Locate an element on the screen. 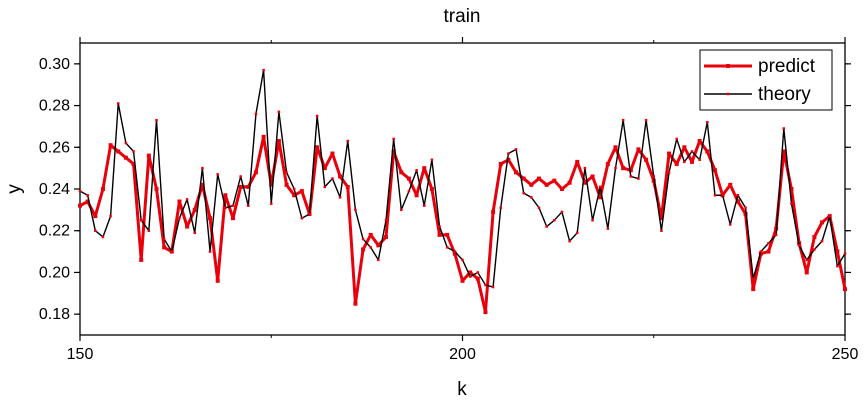 The height and width of the screenshot is (407, 866). legend-marker is located at coordinates (728, 94).